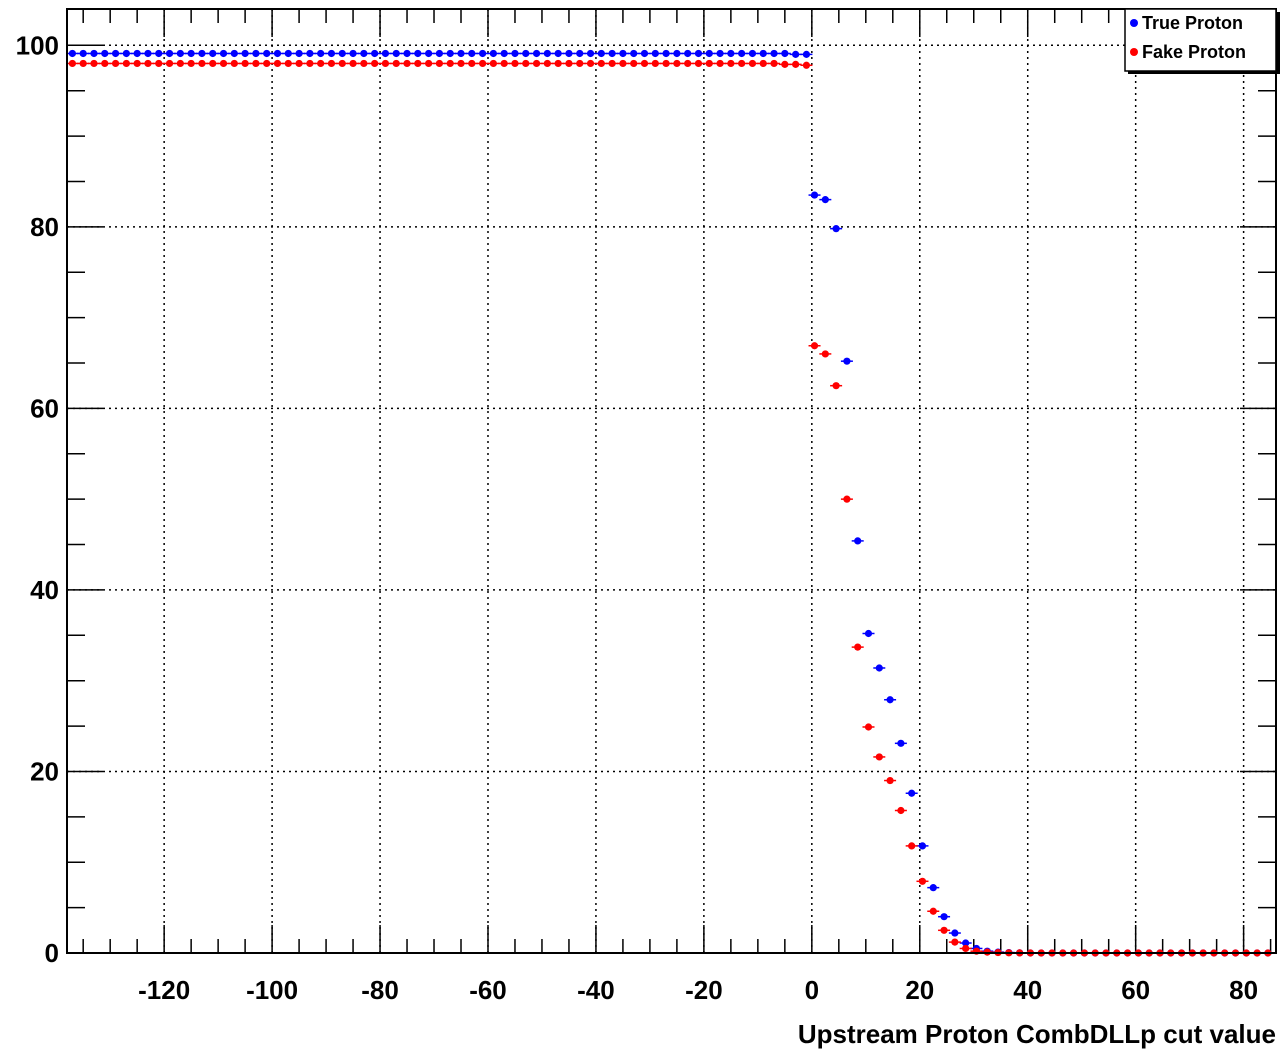 This screenshot has width=1285, height=1053. I want to click on legend: True Proton Fake Proton, so click(1202, 41).